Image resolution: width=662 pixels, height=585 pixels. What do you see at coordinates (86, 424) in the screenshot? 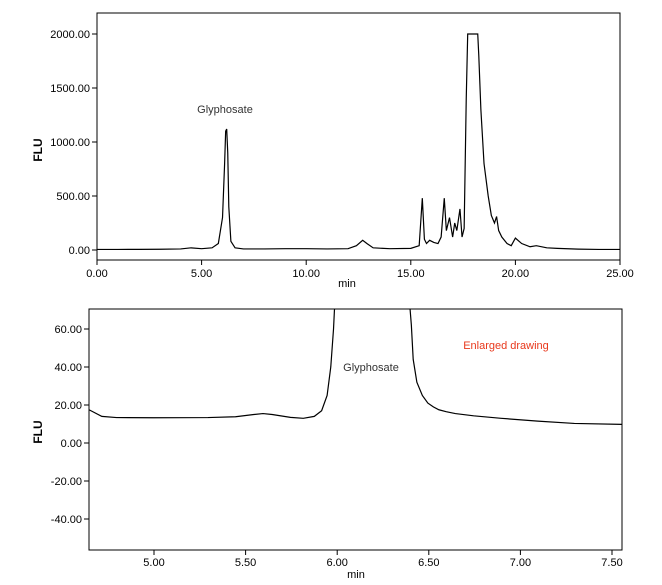
I see `bottom-y-tick-marks` at bounding box center [86, 424].